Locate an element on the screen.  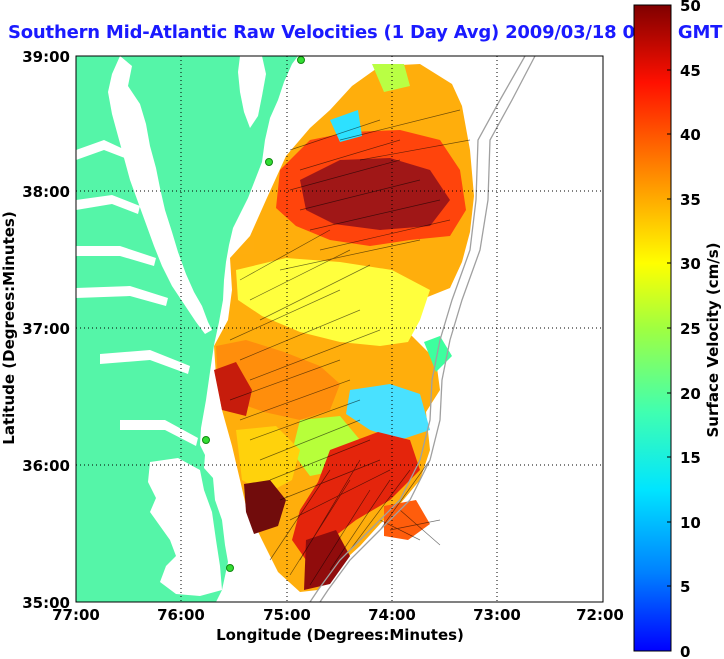
colorbar-tick-label: 25 is located at coordinates (690, 329).